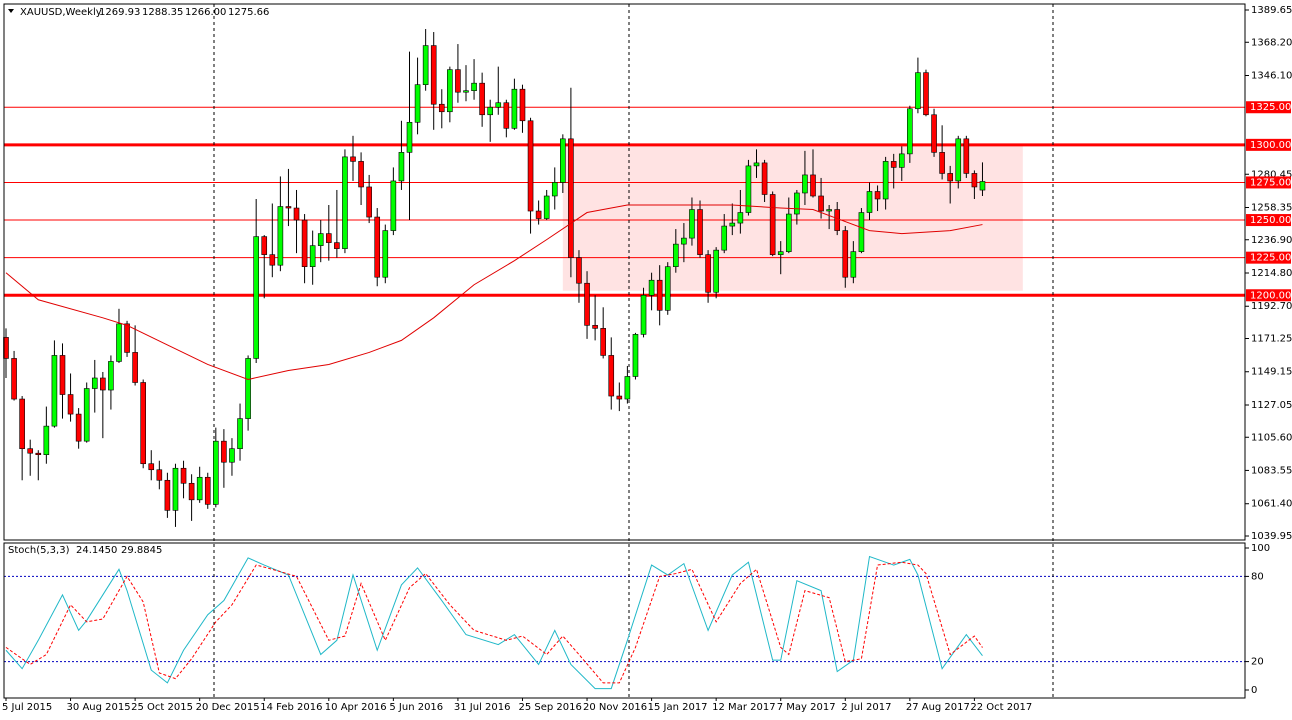  I want to click on y-tick-label: 1105.60, so click(1271, 437).